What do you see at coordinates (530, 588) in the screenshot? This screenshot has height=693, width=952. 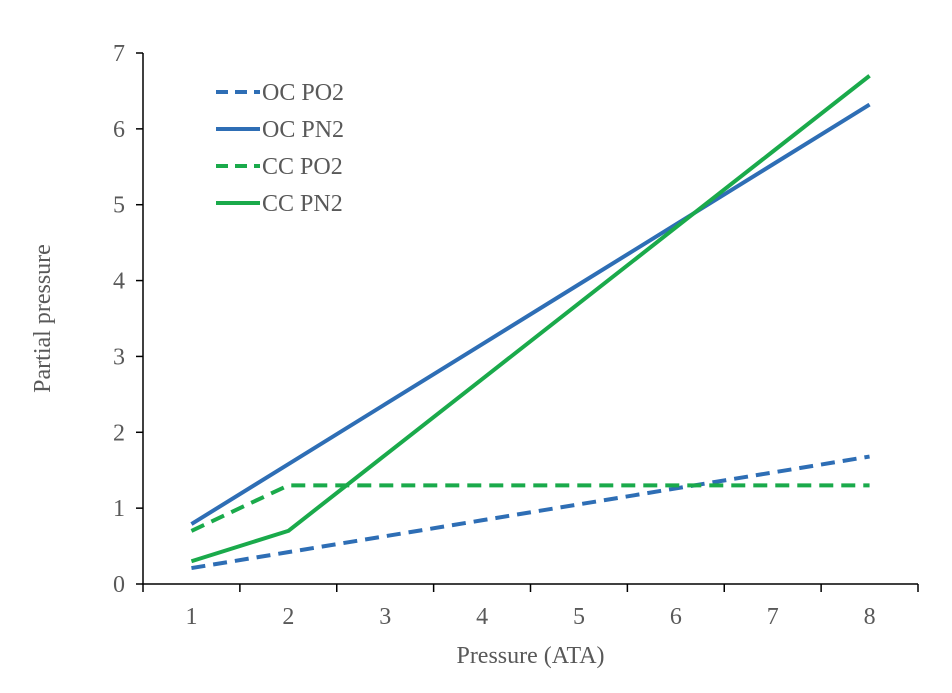 I see `x-ticks` at bounding box center [530, 588].